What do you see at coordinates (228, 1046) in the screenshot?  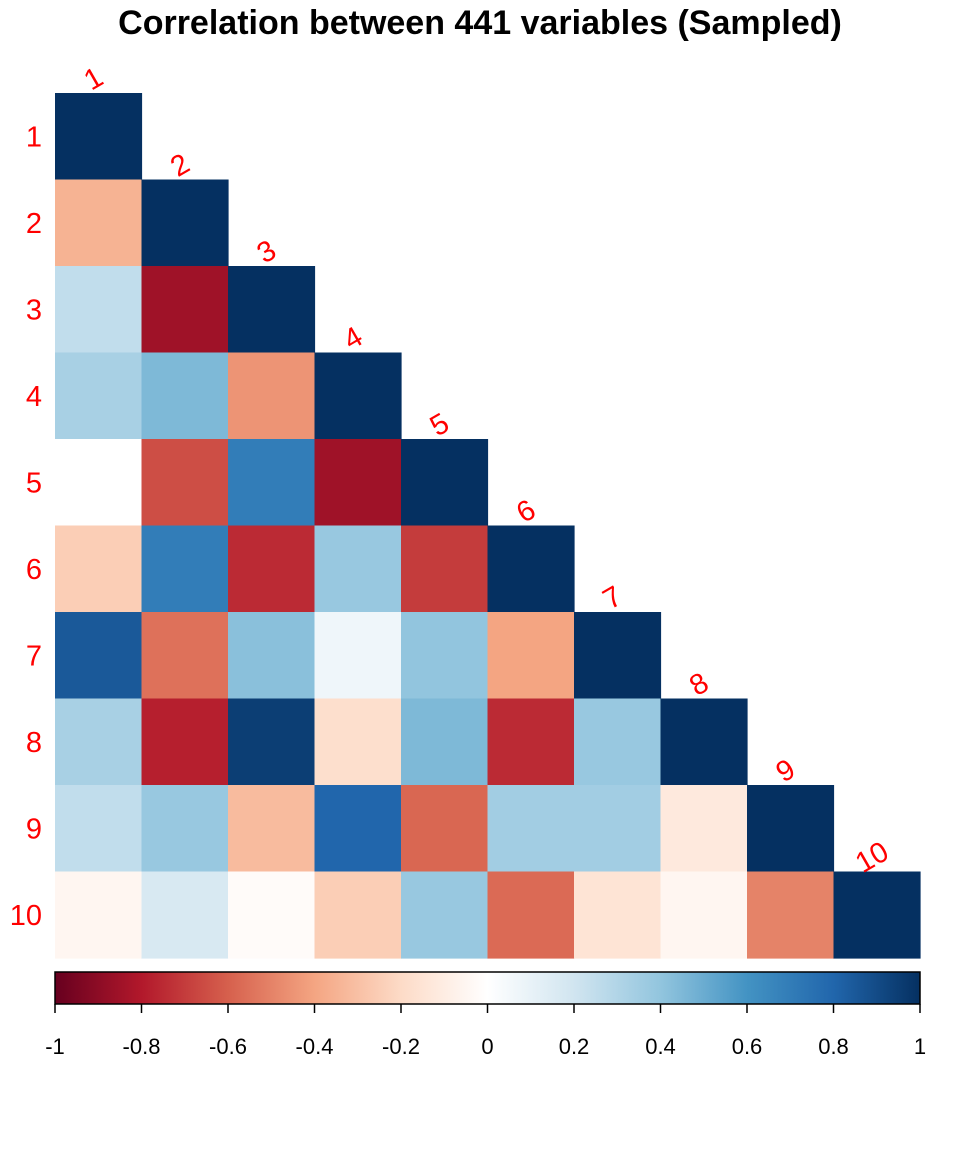 I see `colorbar-tick-label: -0.6` at bounding box center [228, 1046].